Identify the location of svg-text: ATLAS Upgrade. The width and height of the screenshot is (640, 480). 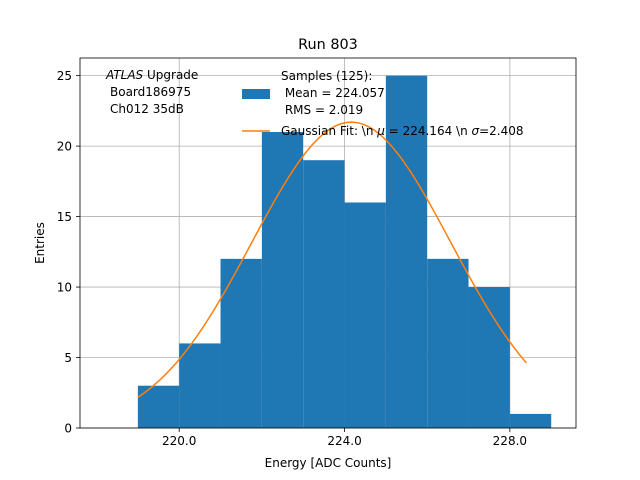
(151, 75).